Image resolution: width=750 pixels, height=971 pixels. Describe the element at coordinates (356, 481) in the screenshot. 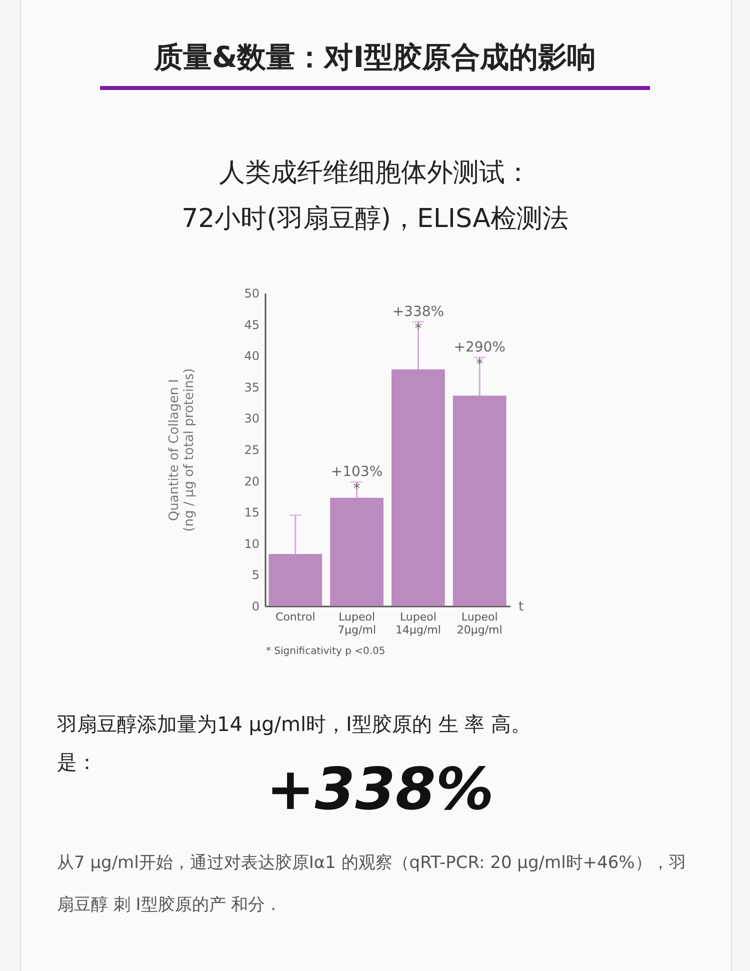

I see `annotation: +103% *` at that location.